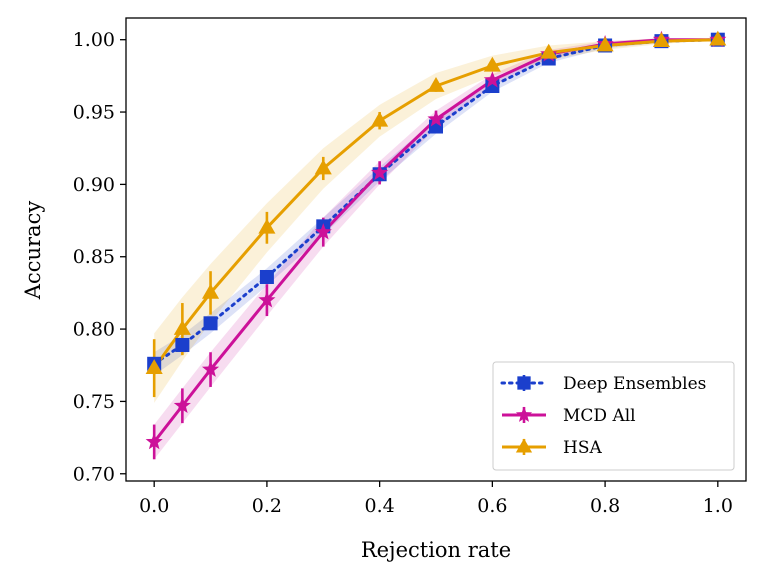  I want to click on y-tick-label: 0.85, so click(94, 257).